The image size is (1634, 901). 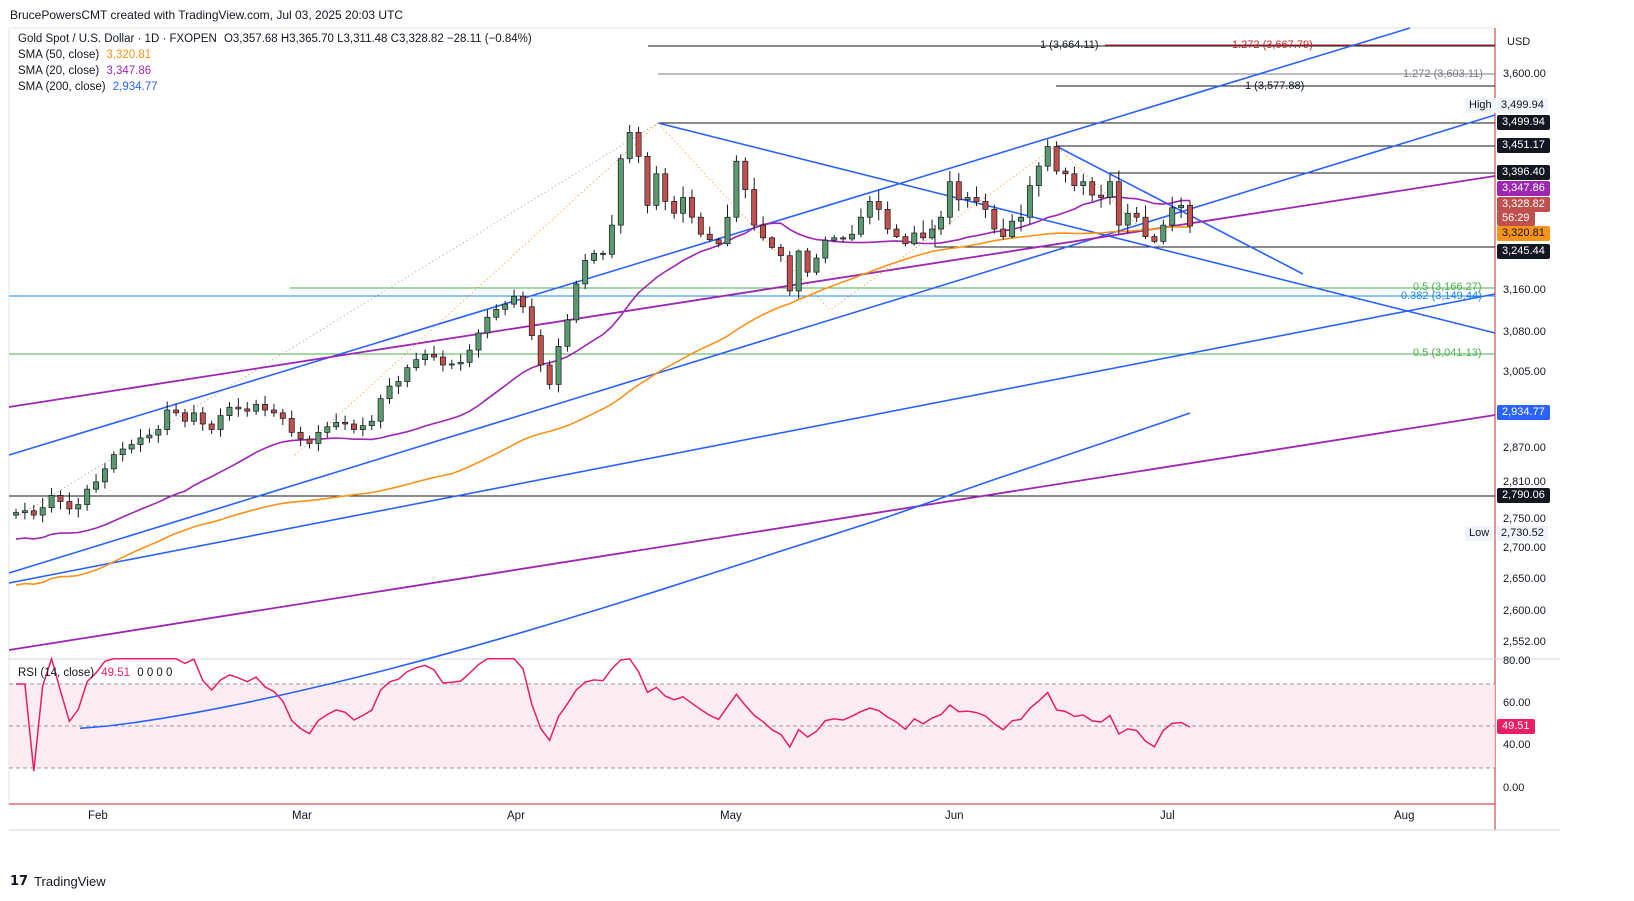 What do you see at coordinates (1524, 290) in the screenshot?
I see `price-tick-label: 3,160.00` at bounding box center [1524, 290].